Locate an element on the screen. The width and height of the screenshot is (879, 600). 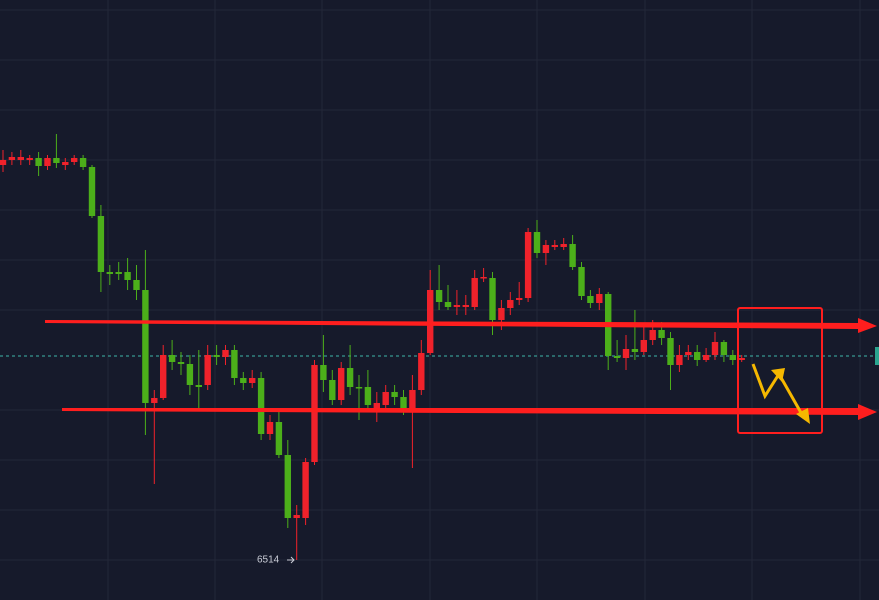
resistance-arrow is located at coordinates (461, 325).